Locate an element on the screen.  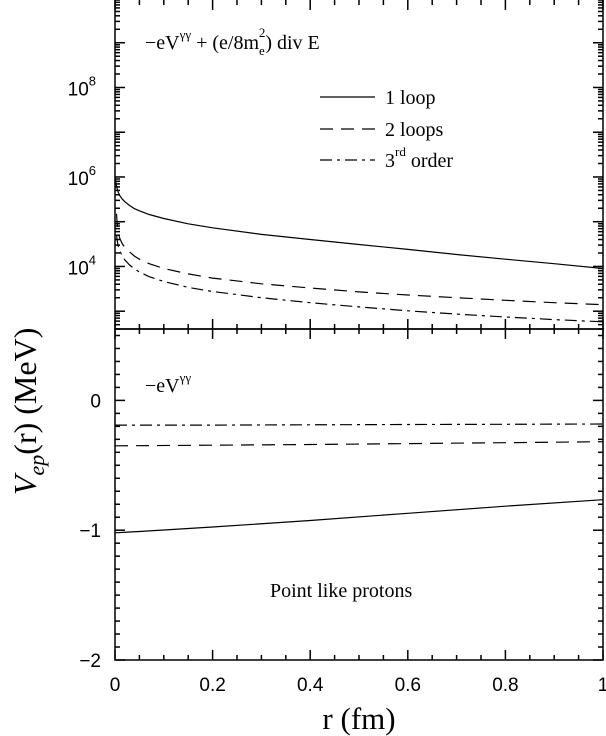
bottom-ytick-label: −2 is located at coordinates (90, 661).